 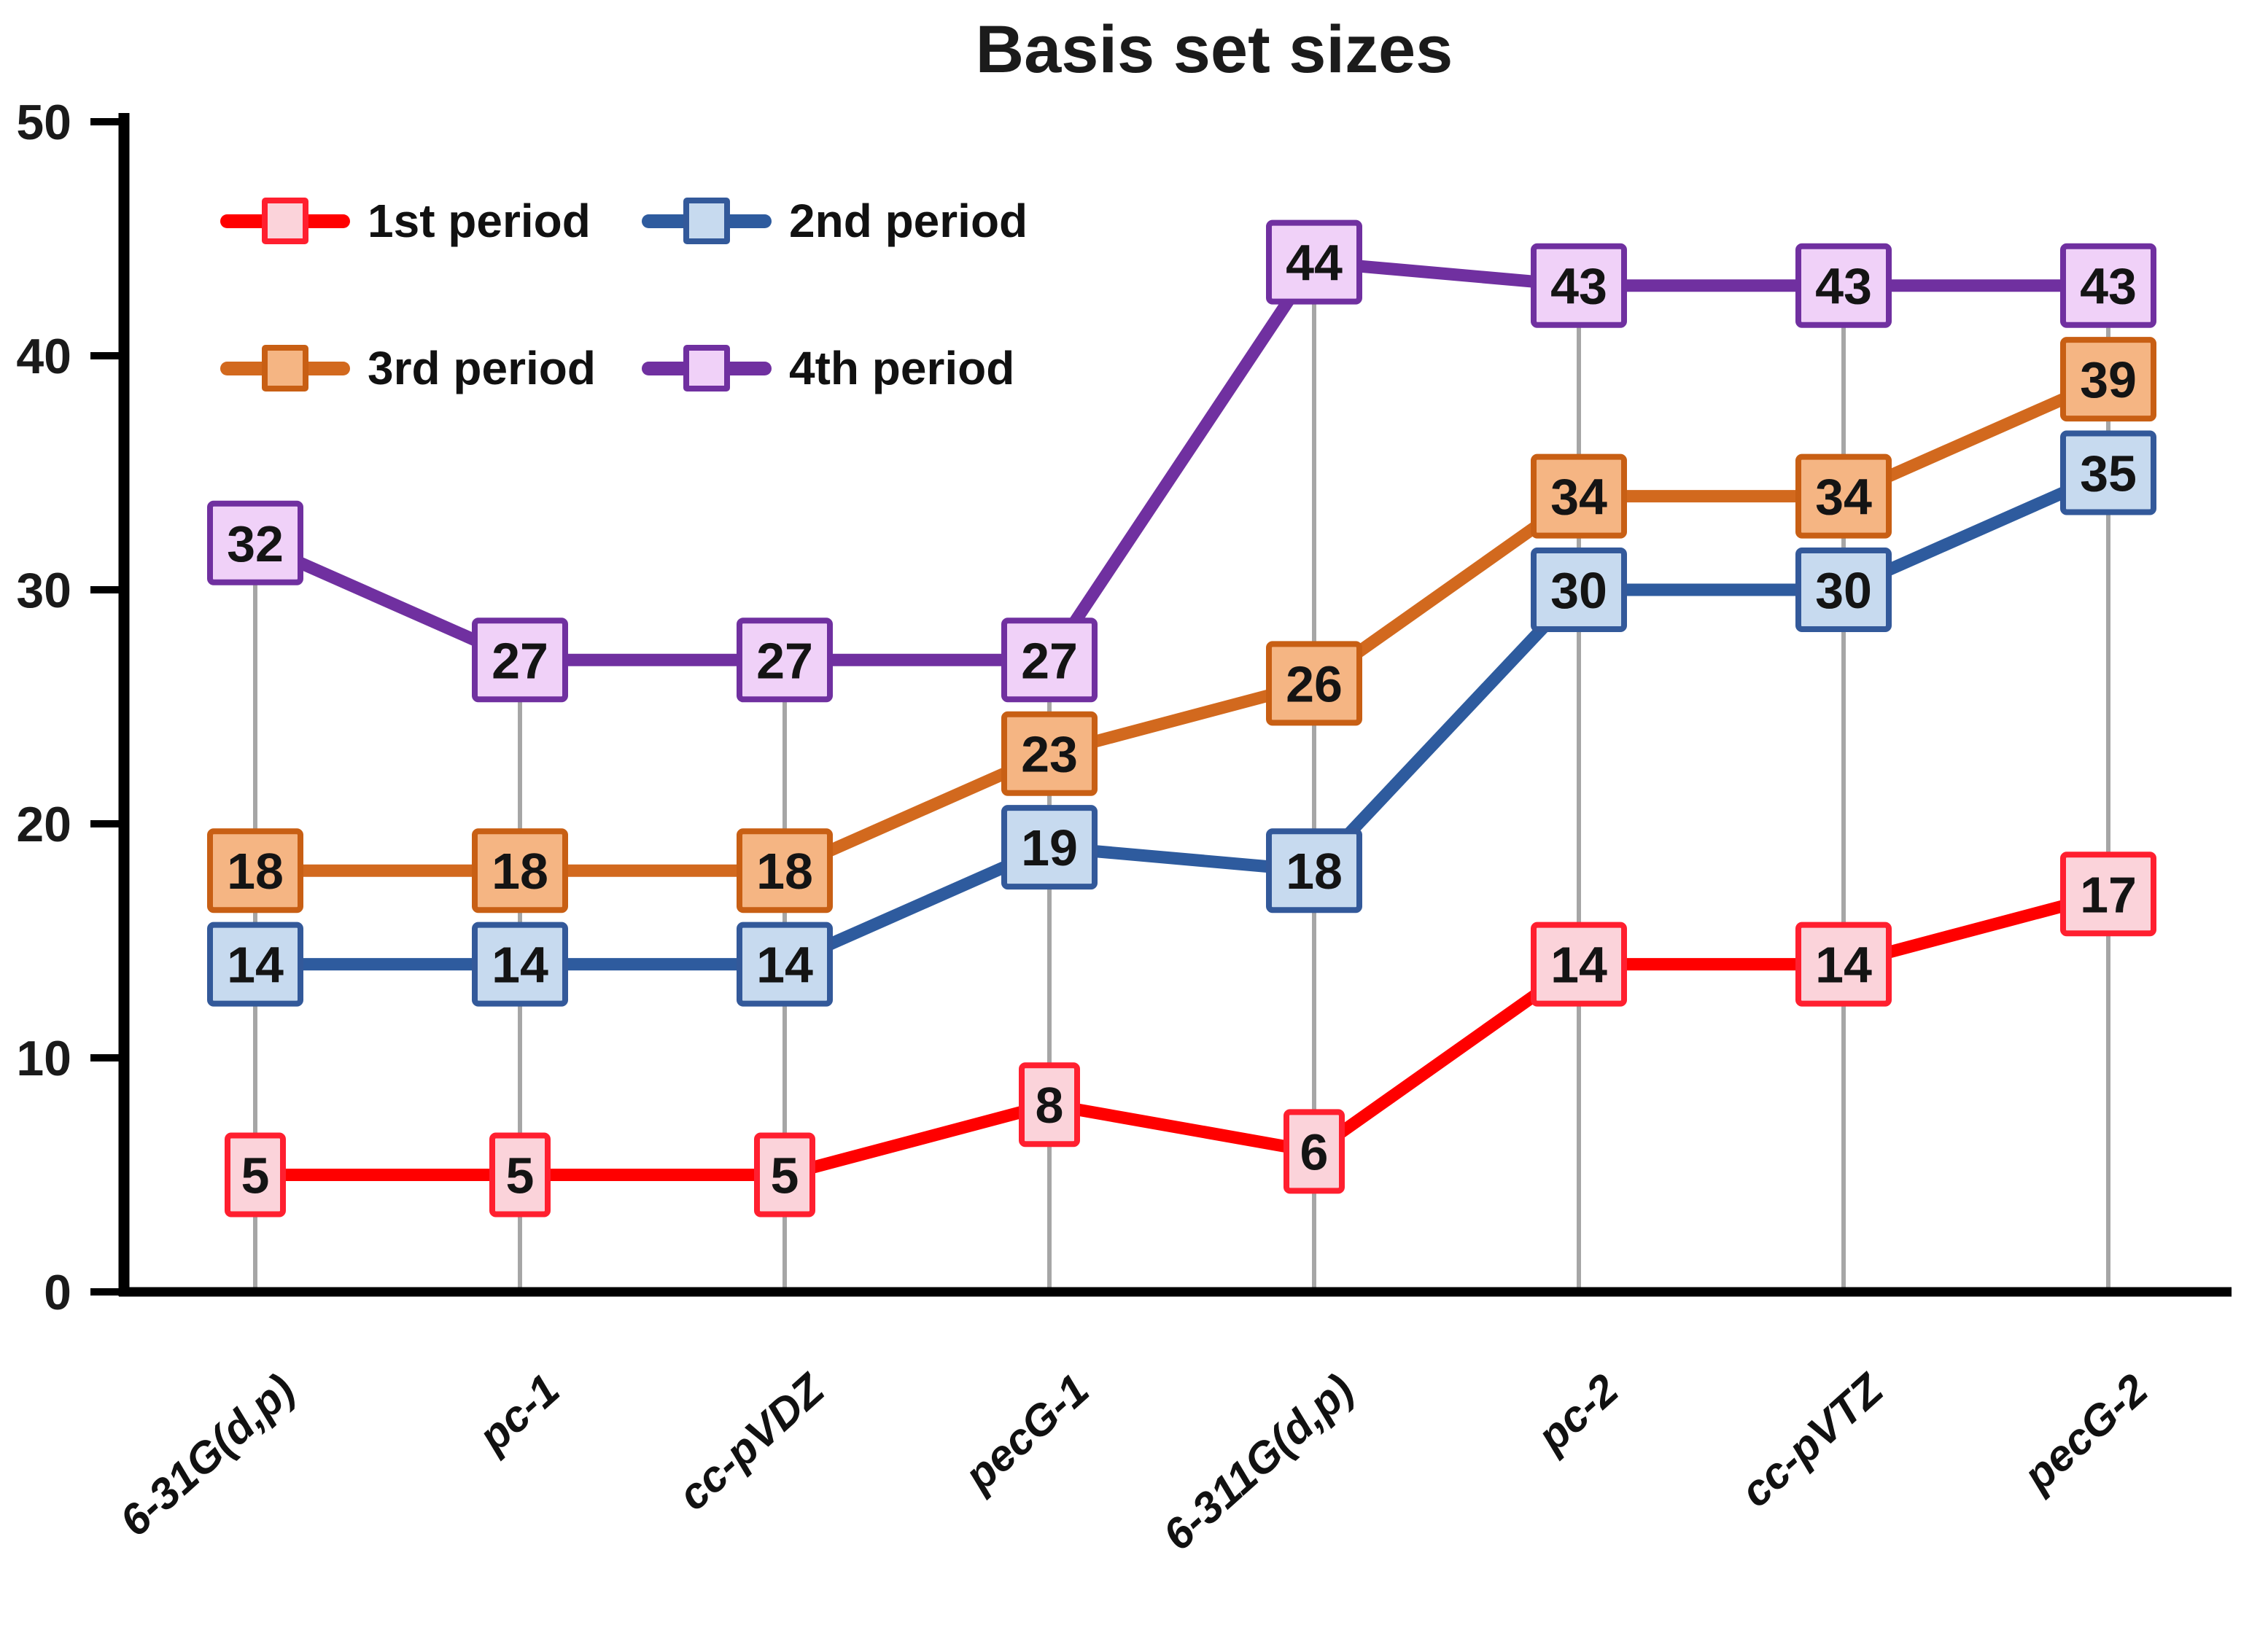 I want to click on category-label-pecG-1: pecG-1, so click(x=1026, y=1433).